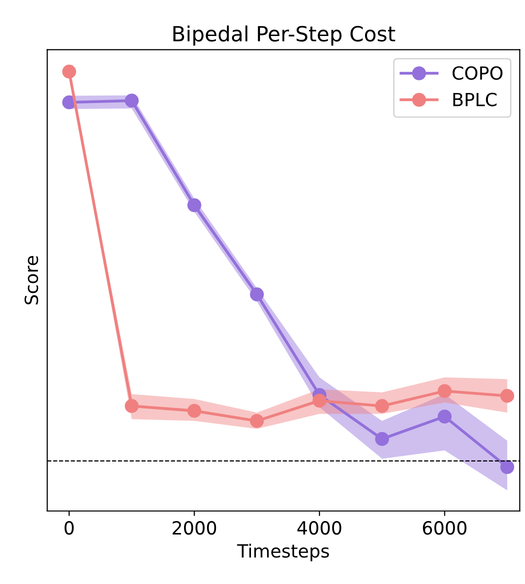 The image size is (525, 584). Describe the element at coordinates (284, 35) in the screenshot. I see `chart-title: Bipedal Per-Step Cost` at that location.